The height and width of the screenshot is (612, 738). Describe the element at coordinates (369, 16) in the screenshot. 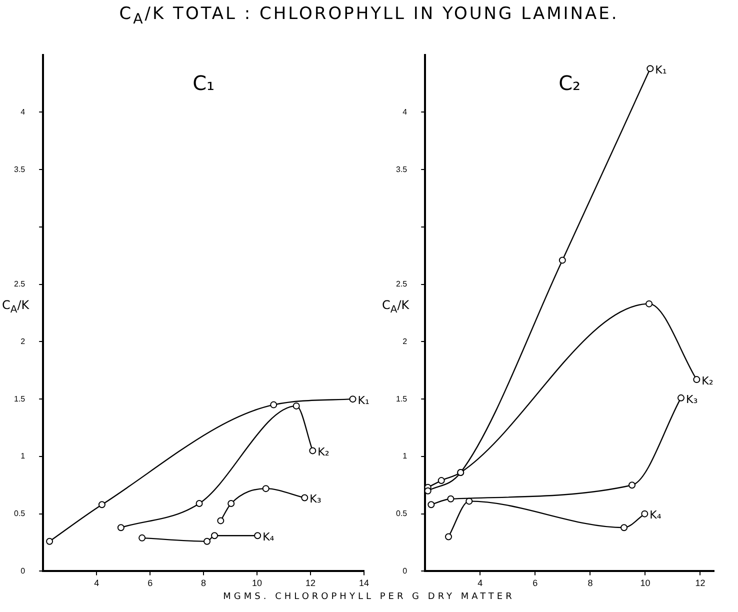

I see `chart-title: C$_{A}$/K TOTAL : CHLOROPHYLL IN YOUNG LAMINAE.` at that location.